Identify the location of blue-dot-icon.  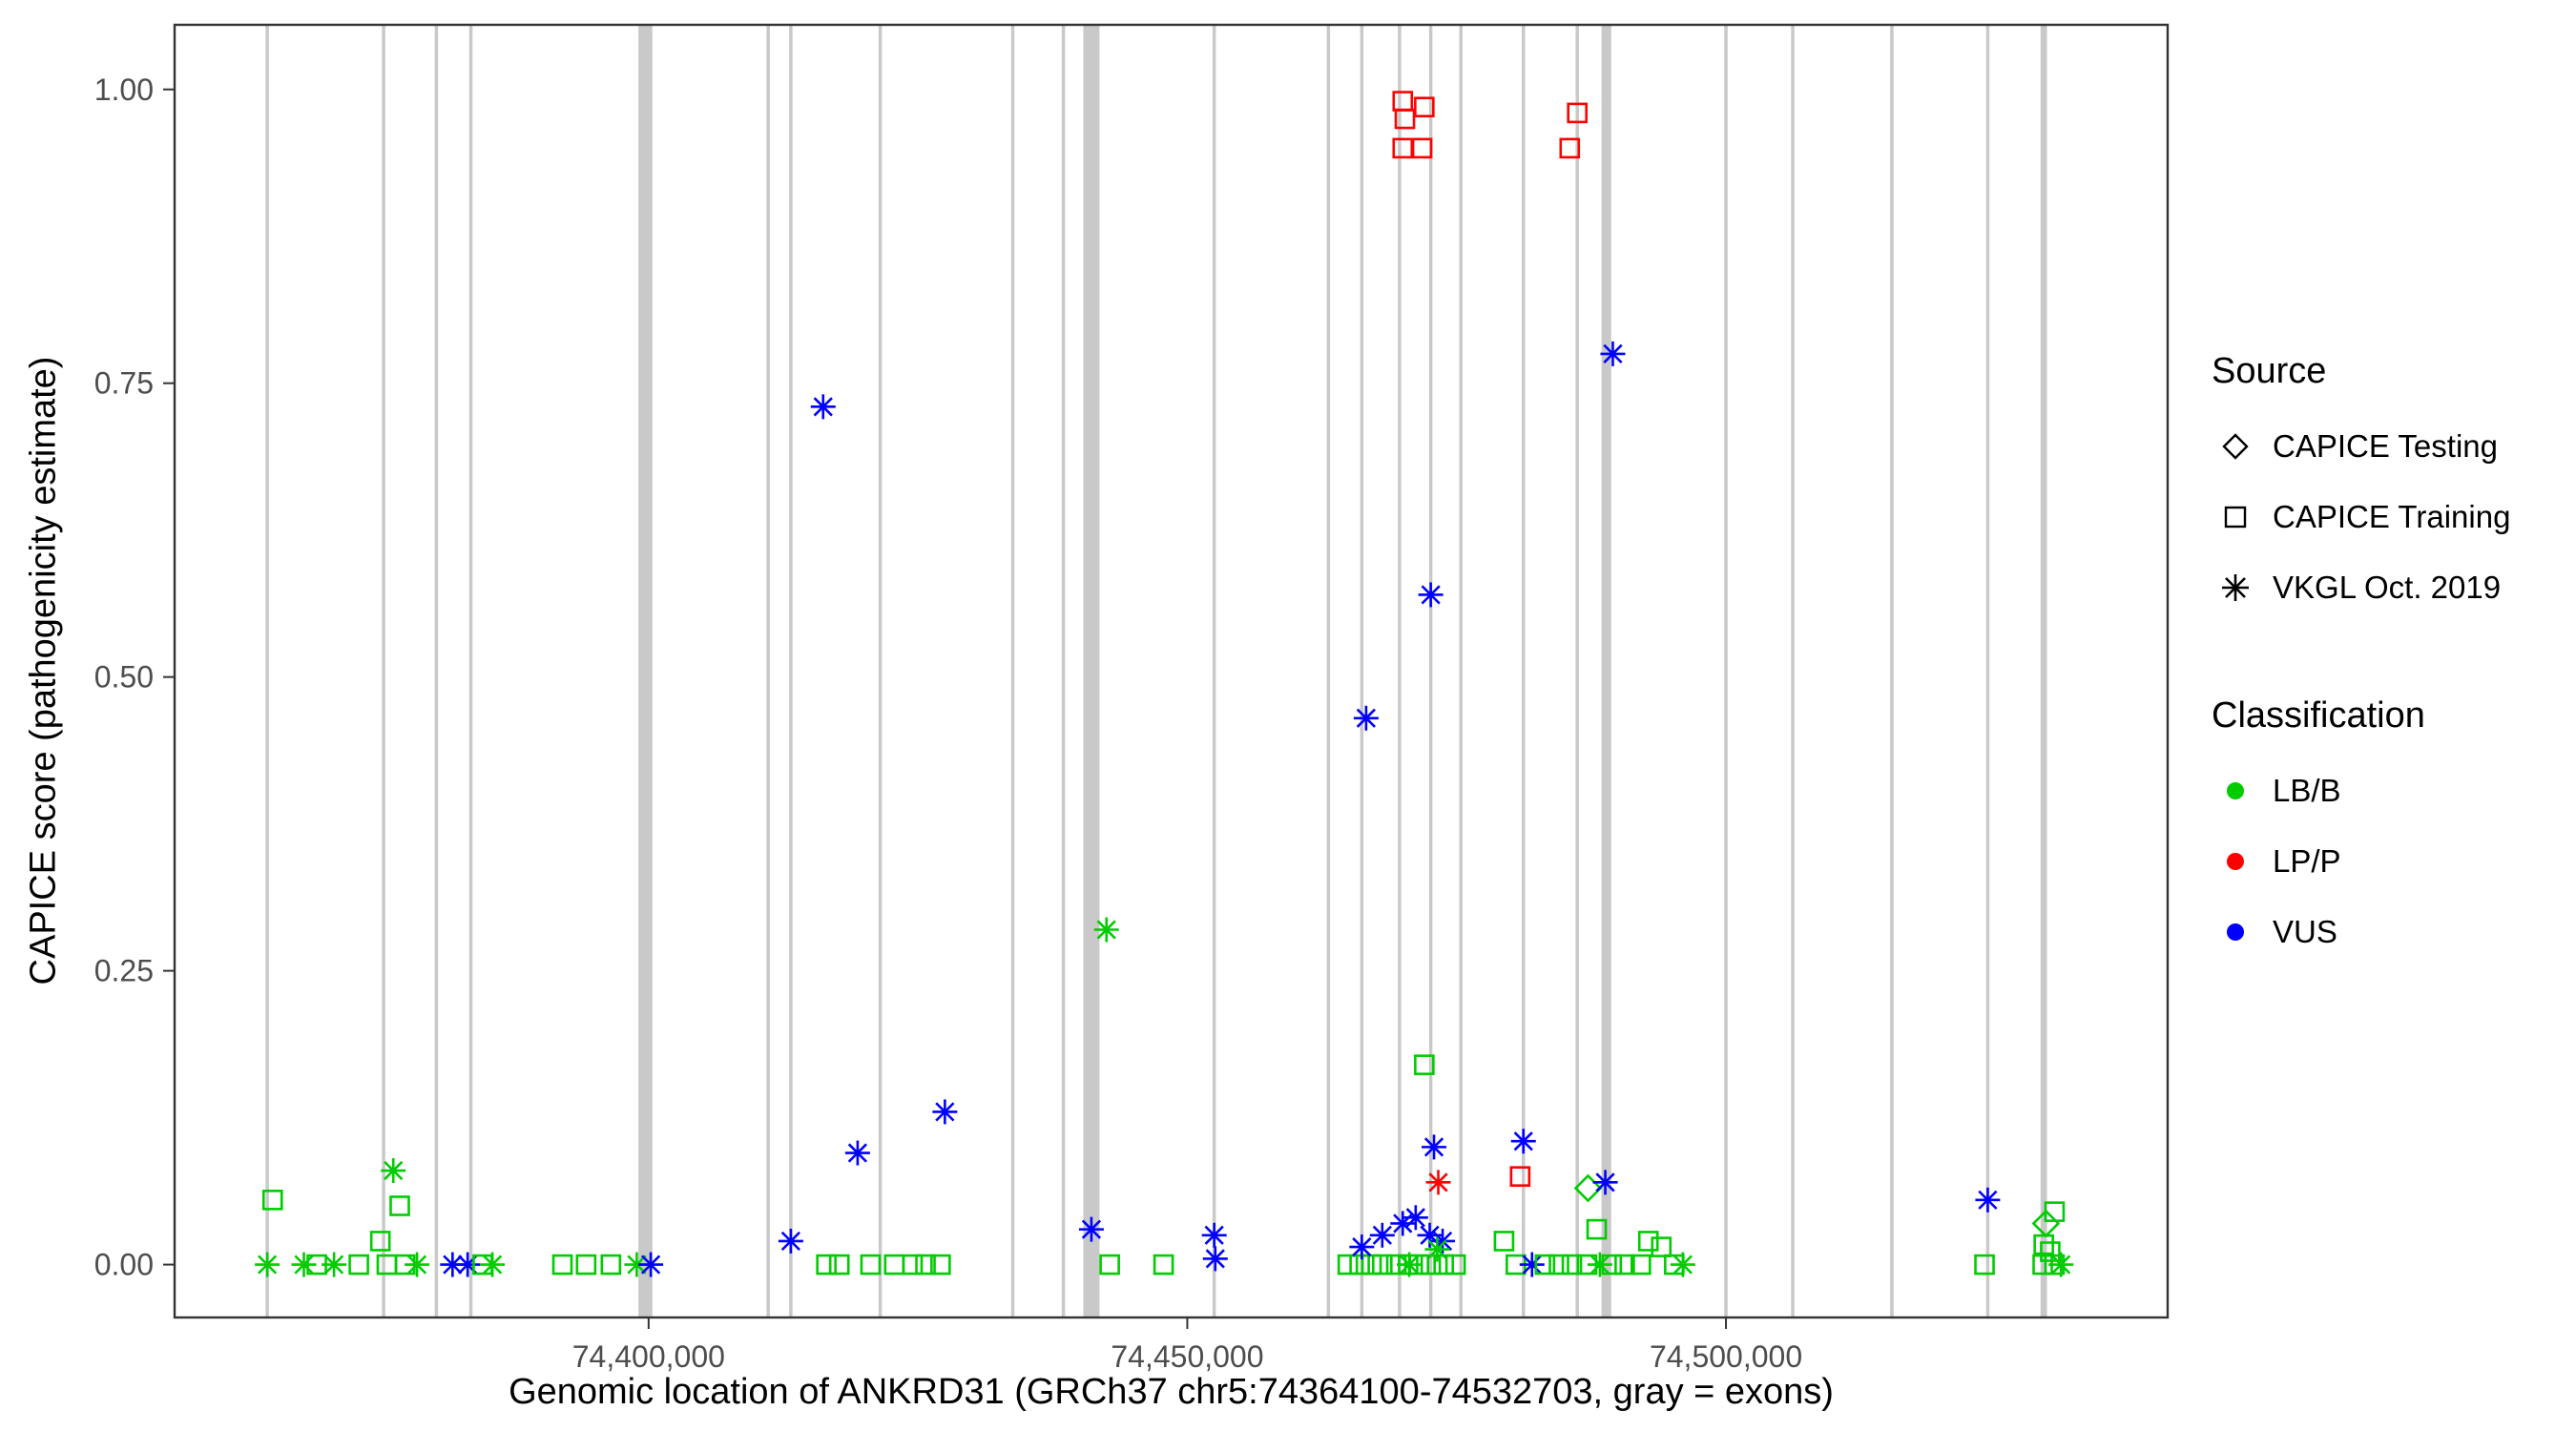
(2235, 932).